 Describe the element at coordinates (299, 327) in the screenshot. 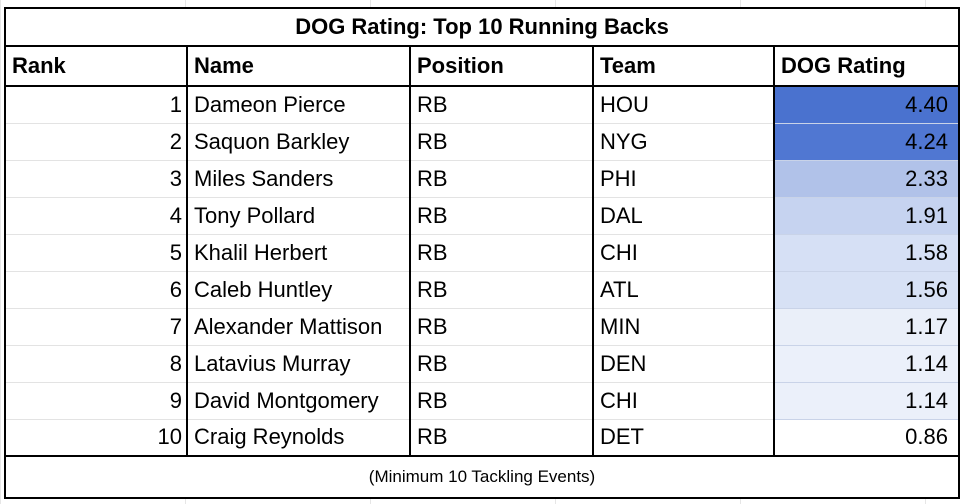

I see `name-cell: Alexander Mattison` at that location.